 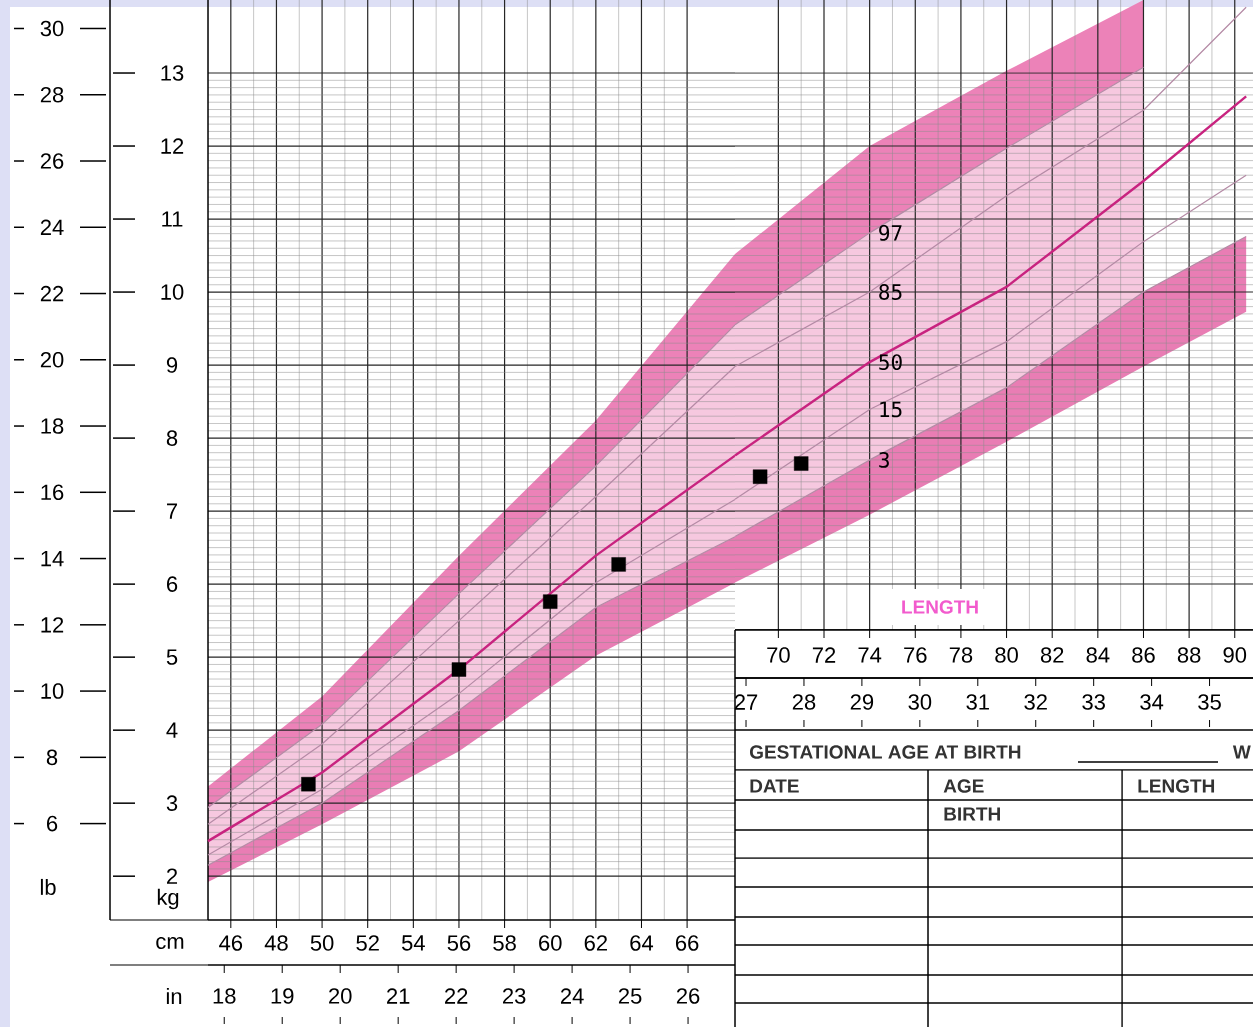 I want to click on x2-tick-label: 24, so click(x=572, y=996).